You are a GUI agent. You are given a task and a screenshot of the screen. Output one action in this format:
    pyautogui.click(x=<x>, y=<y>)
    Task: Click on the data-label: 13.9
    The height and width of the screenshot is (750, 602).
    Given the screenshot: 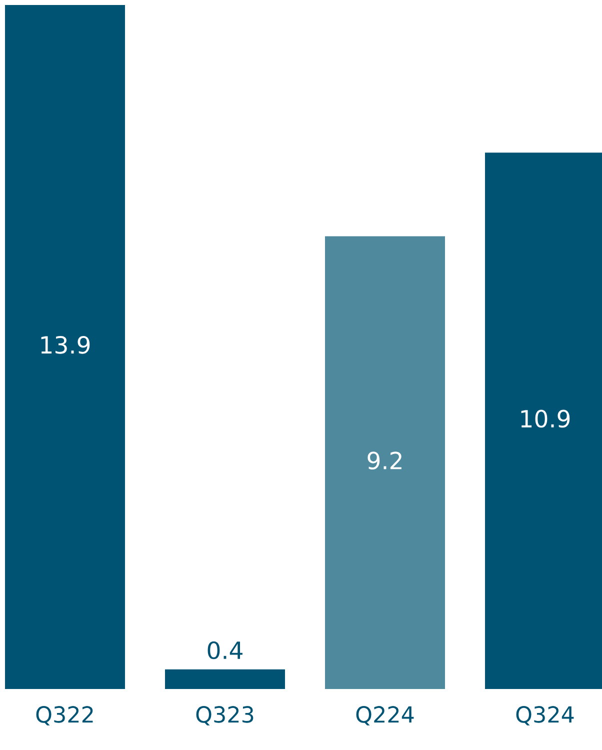 What is the action you would take?
    pyautogui.click(x=65, y=345)
    